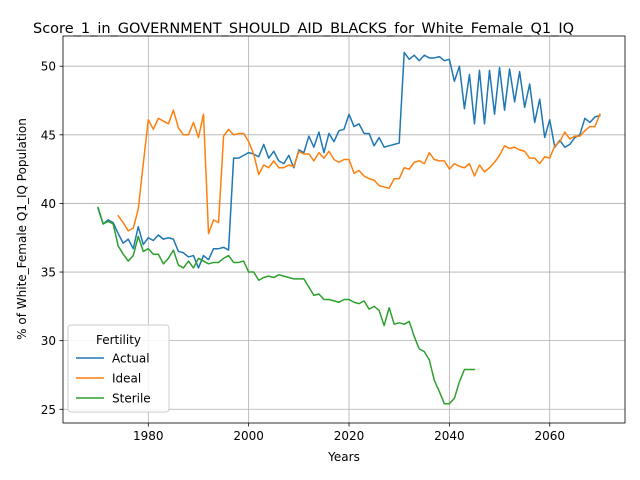  I want to click on y-tick-label: 50, so click(48, 67).